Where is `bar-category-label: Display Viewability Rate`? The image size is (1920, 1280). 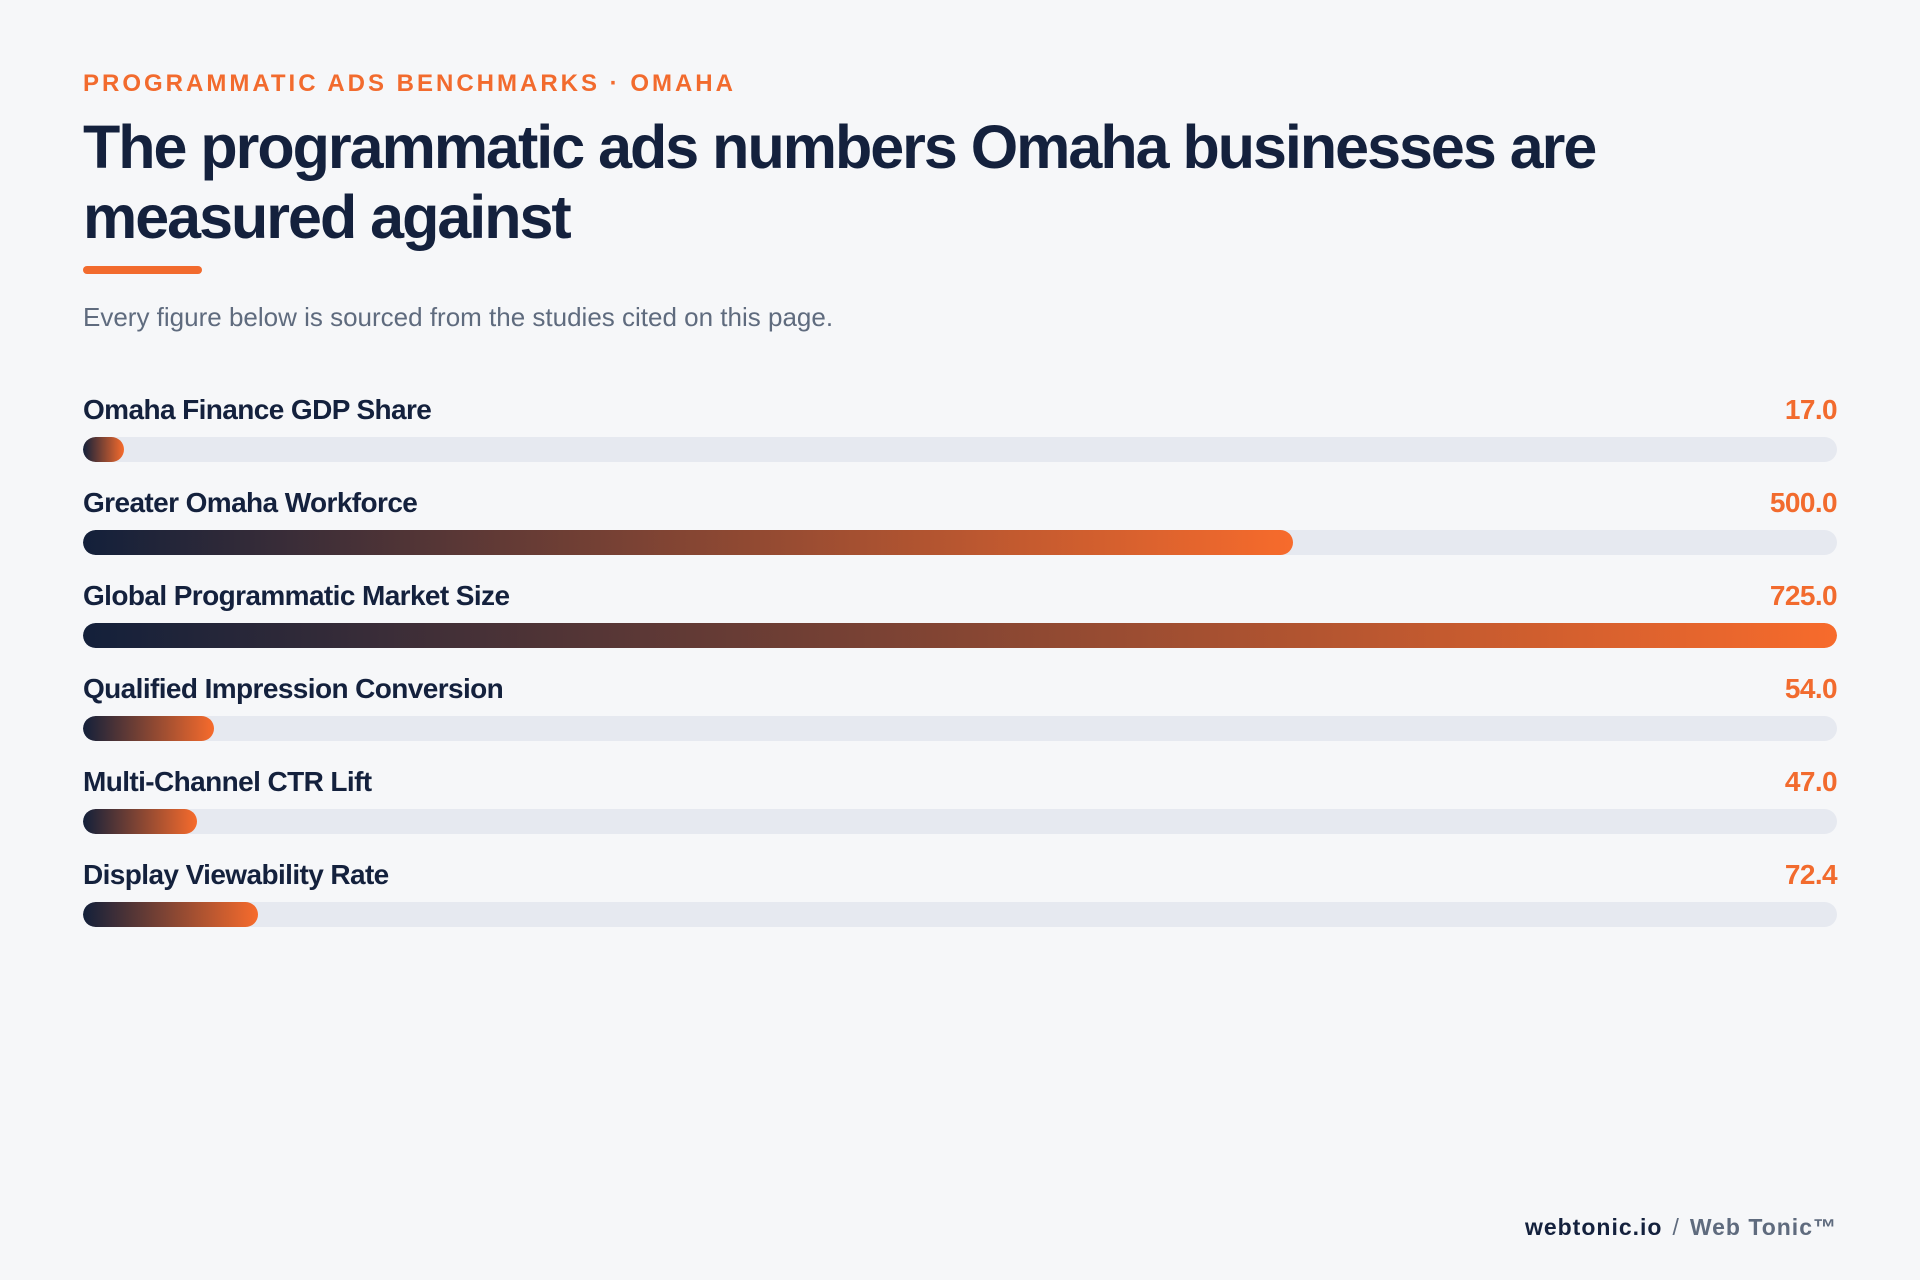 bar-category-label: Display Viewability Rate is located at coordinates (236, 874).